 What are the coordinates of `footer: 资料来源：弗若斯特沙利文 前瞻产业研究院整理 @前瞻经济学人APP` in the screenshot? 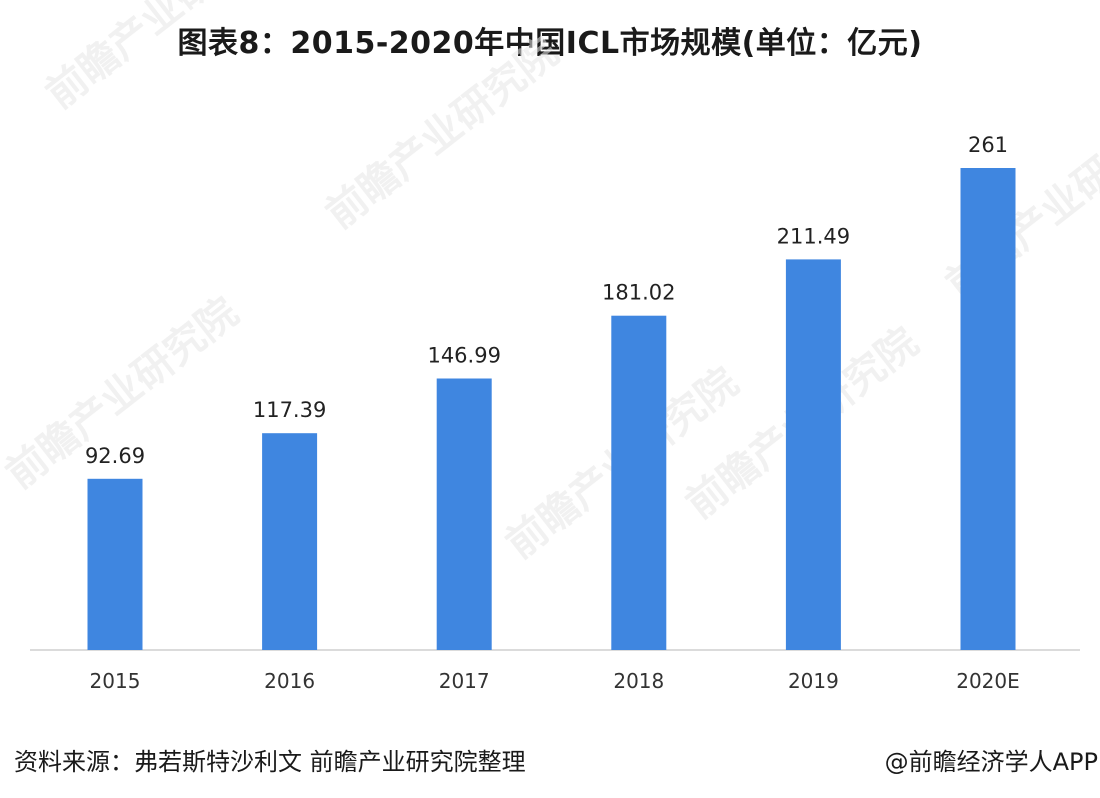 It's located at (557, 760).